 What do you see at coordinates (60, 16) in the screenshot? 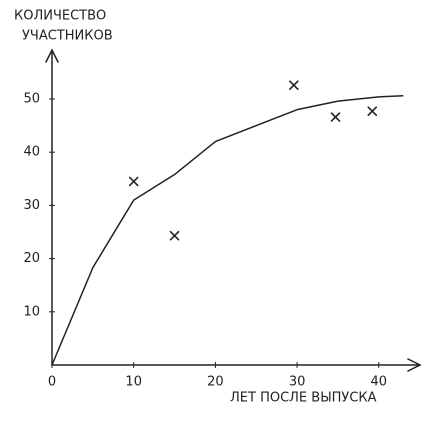
I see `y-axis-label: КОЛИЧЕСТВО` at bounding box center [60, 16].